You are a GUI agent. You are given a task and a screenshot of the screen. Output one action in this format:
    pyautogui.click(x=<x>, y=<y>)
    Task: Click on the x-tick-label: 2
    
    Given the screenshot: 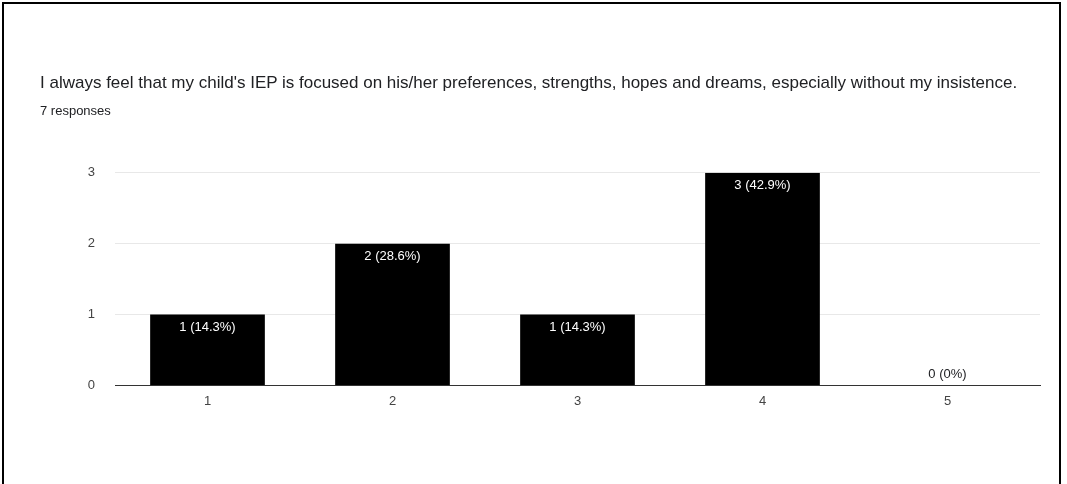 What is the action you would take?
    pyautogui.click(x=392, y=400)
    